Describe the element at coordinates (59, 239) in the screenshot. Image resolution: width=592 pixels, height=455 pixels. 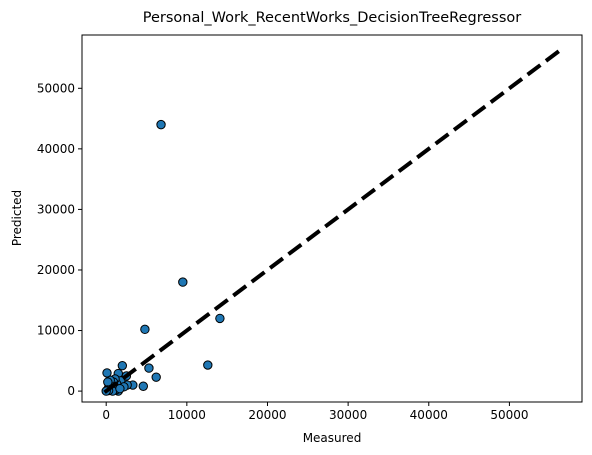
I see `y-axis-ticks: 0 10000 20000 30000 40000 50000` at that location.